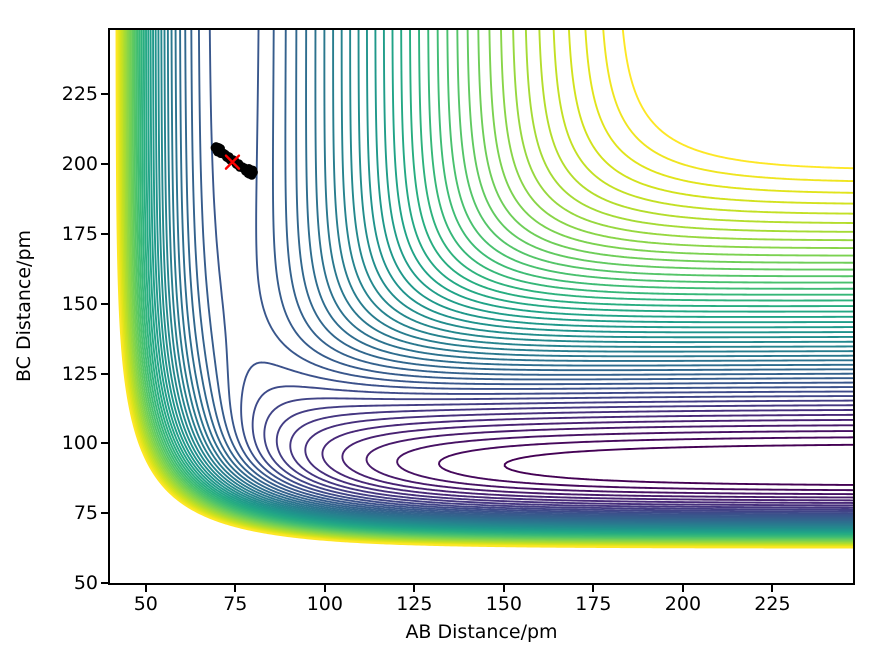  What do you see at coordinates (503, 604) in the screenshot?
I see `x-tick-label: 150` at bounding box center [503, 604].